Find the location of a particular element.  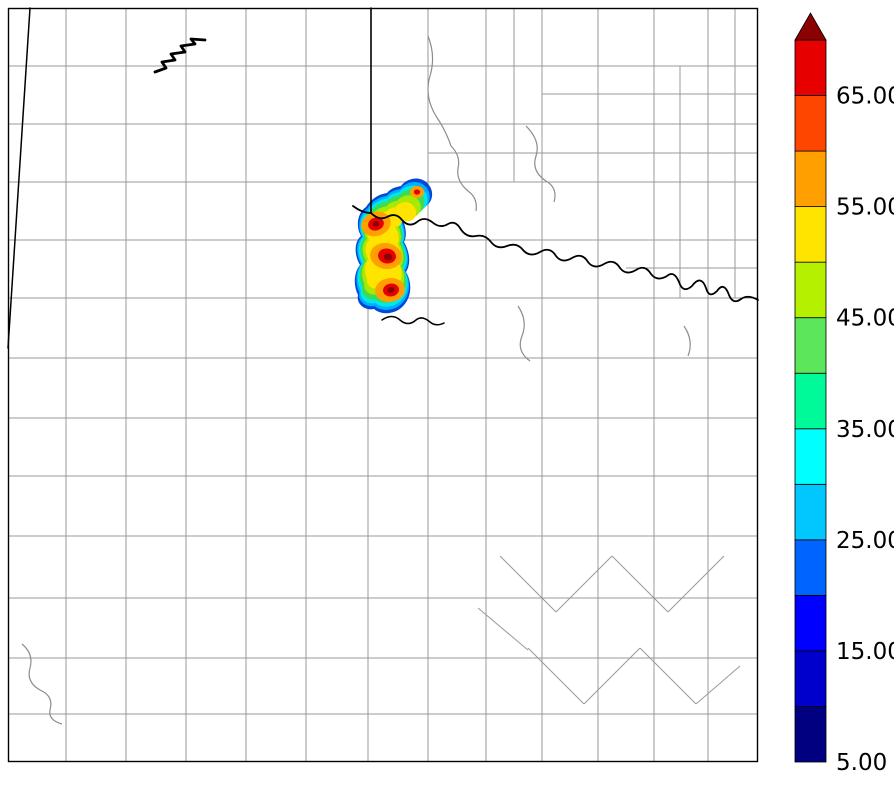

colorbar-tick-label: 25.00 is located at coordinates (865, 541).